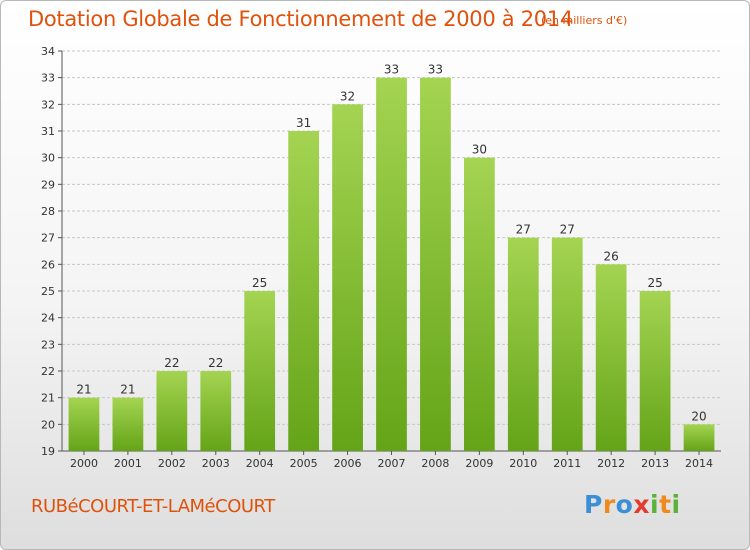  What do you see at coordinates (48, 451) in the screenshot?
I see `y-tick-label: 19` at bounding box center [48, 451].